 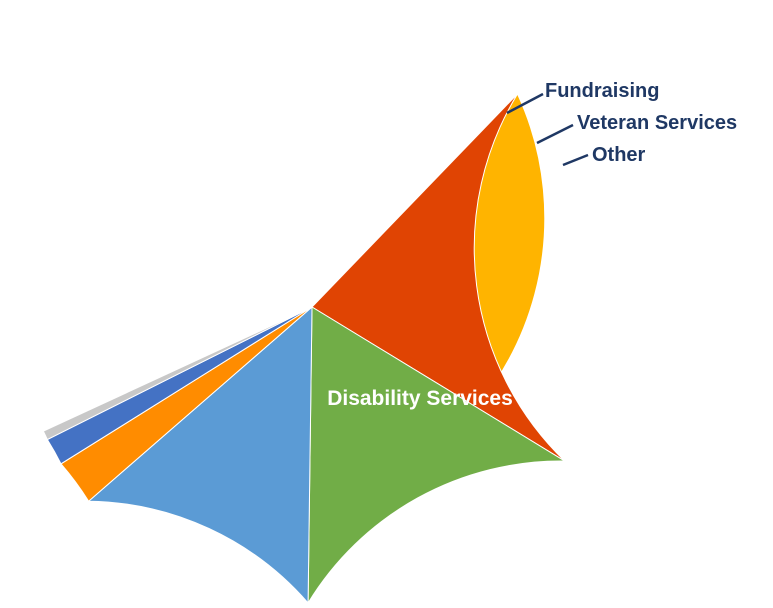 What do you see at coordinates (174, 156) in the screenshot?
I see `label-management-general-line1: Management` at bounding box center [174, 156].